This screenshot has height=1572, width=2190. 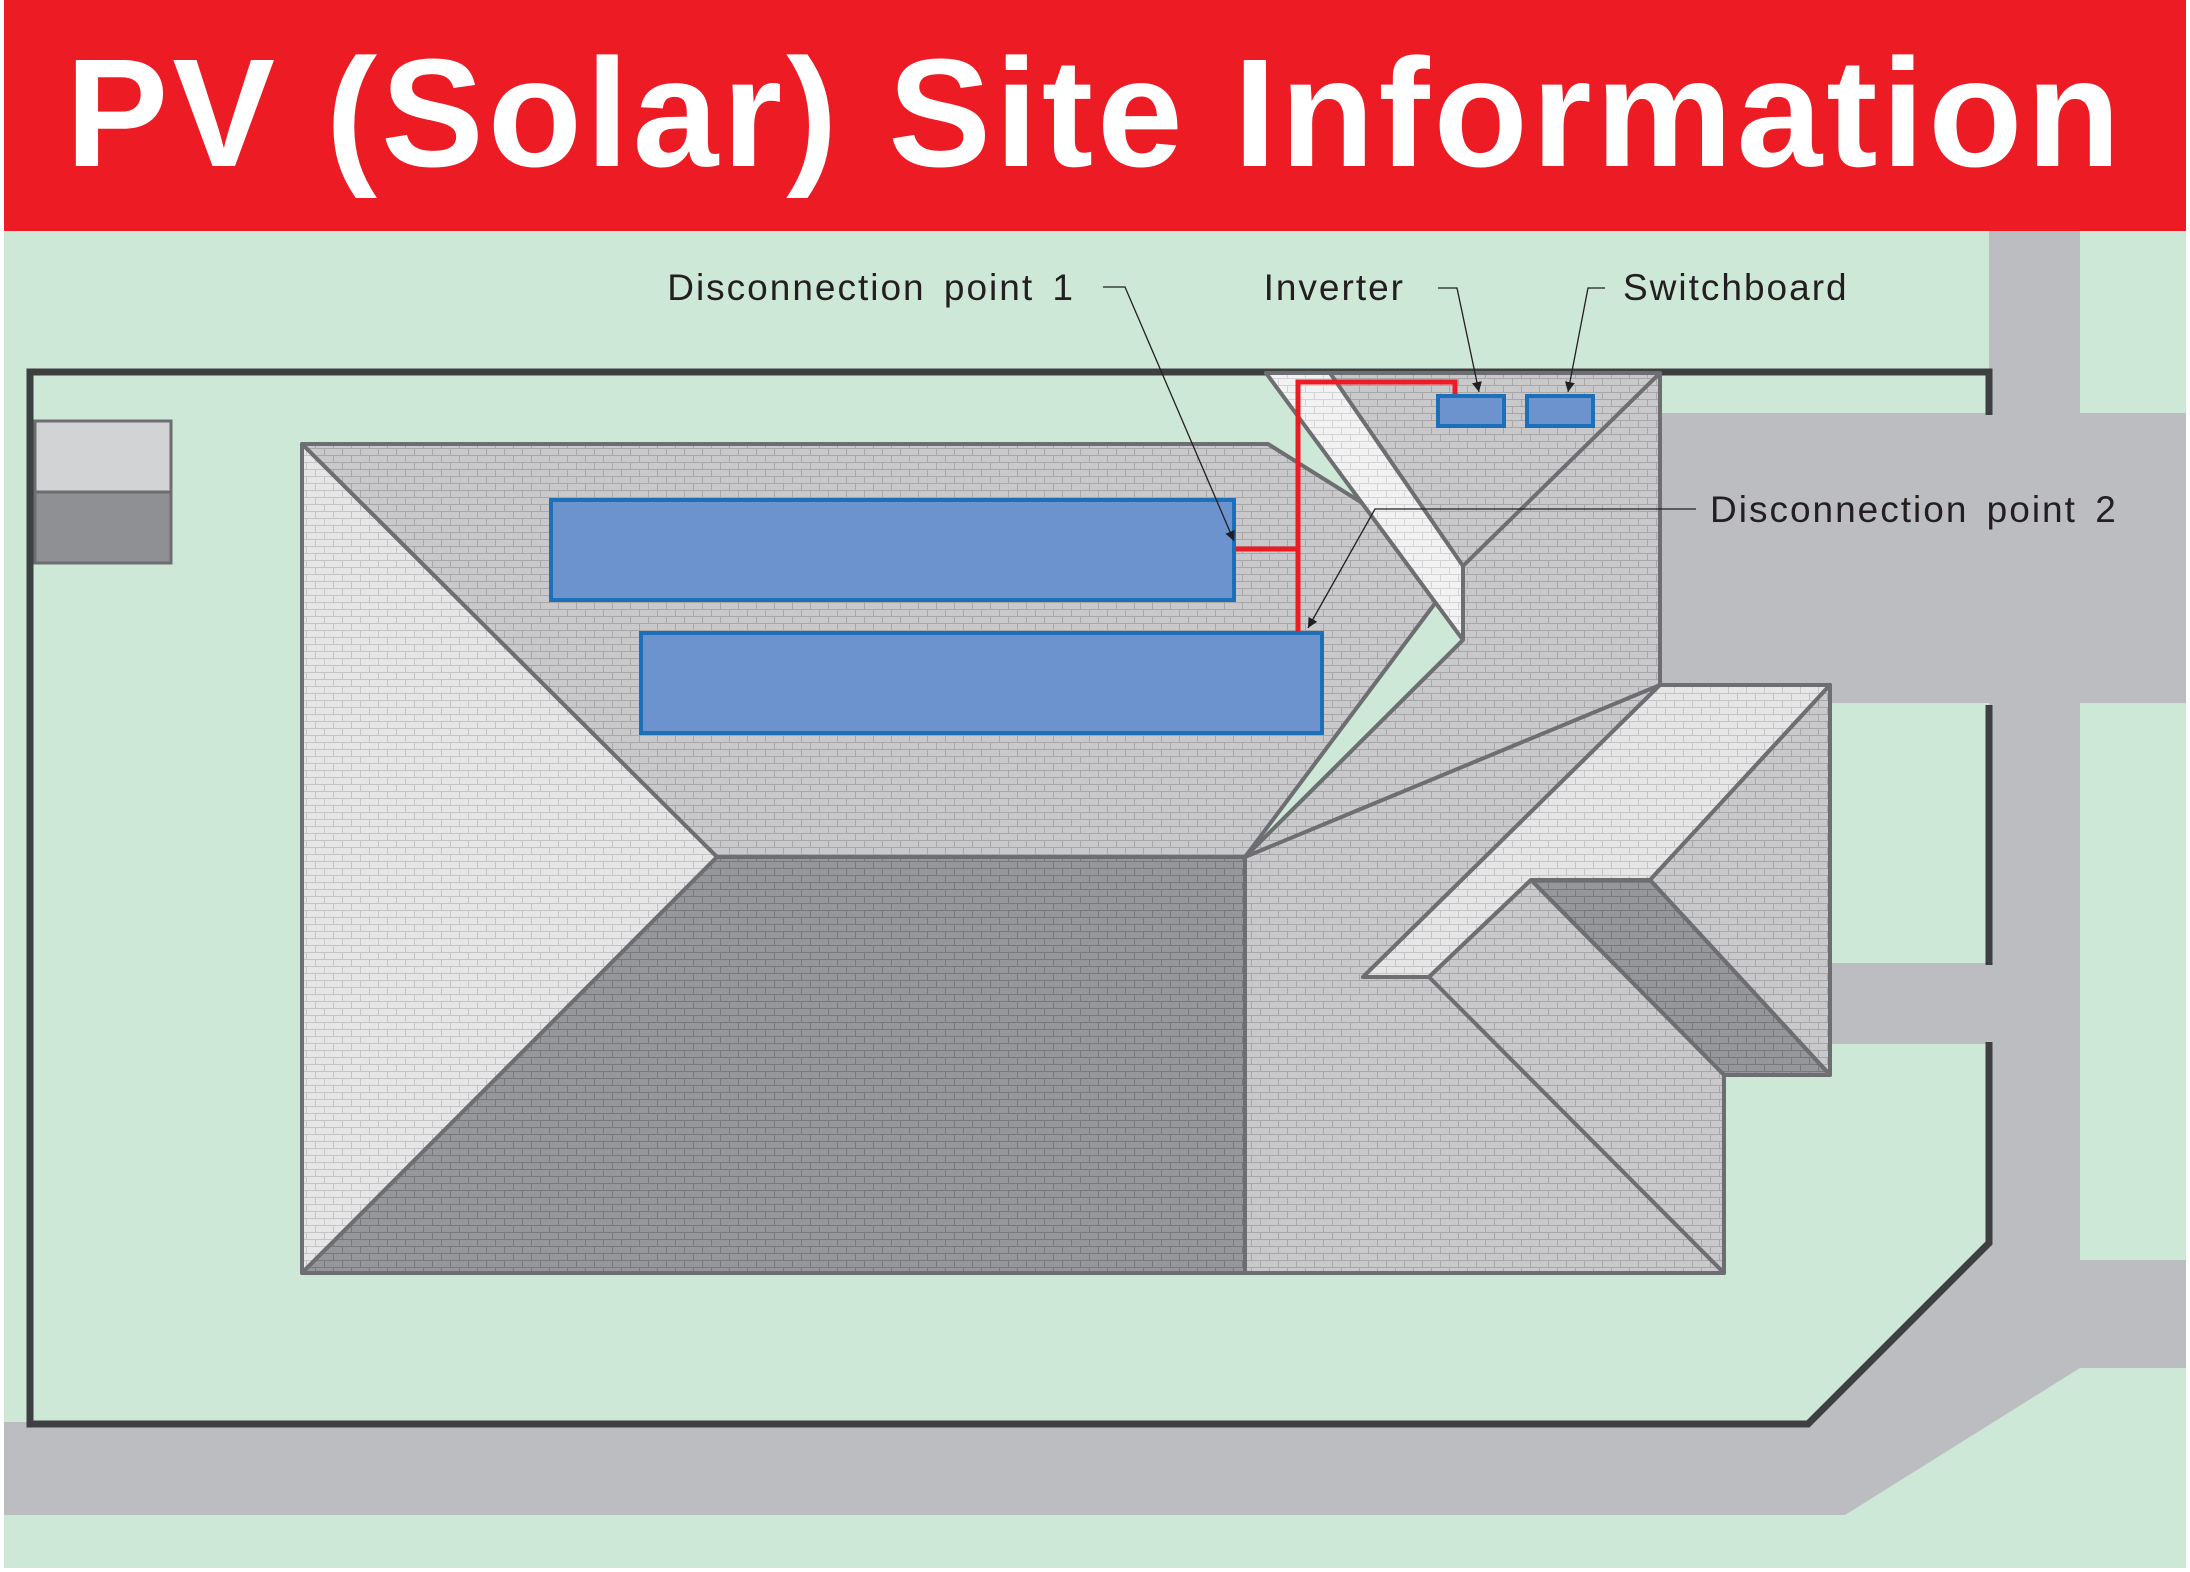 What do you see at coordinates (1736, 287) in the screenshot?
I see `label-switchboard: Switchboard` at bounding box center [1736, 287].